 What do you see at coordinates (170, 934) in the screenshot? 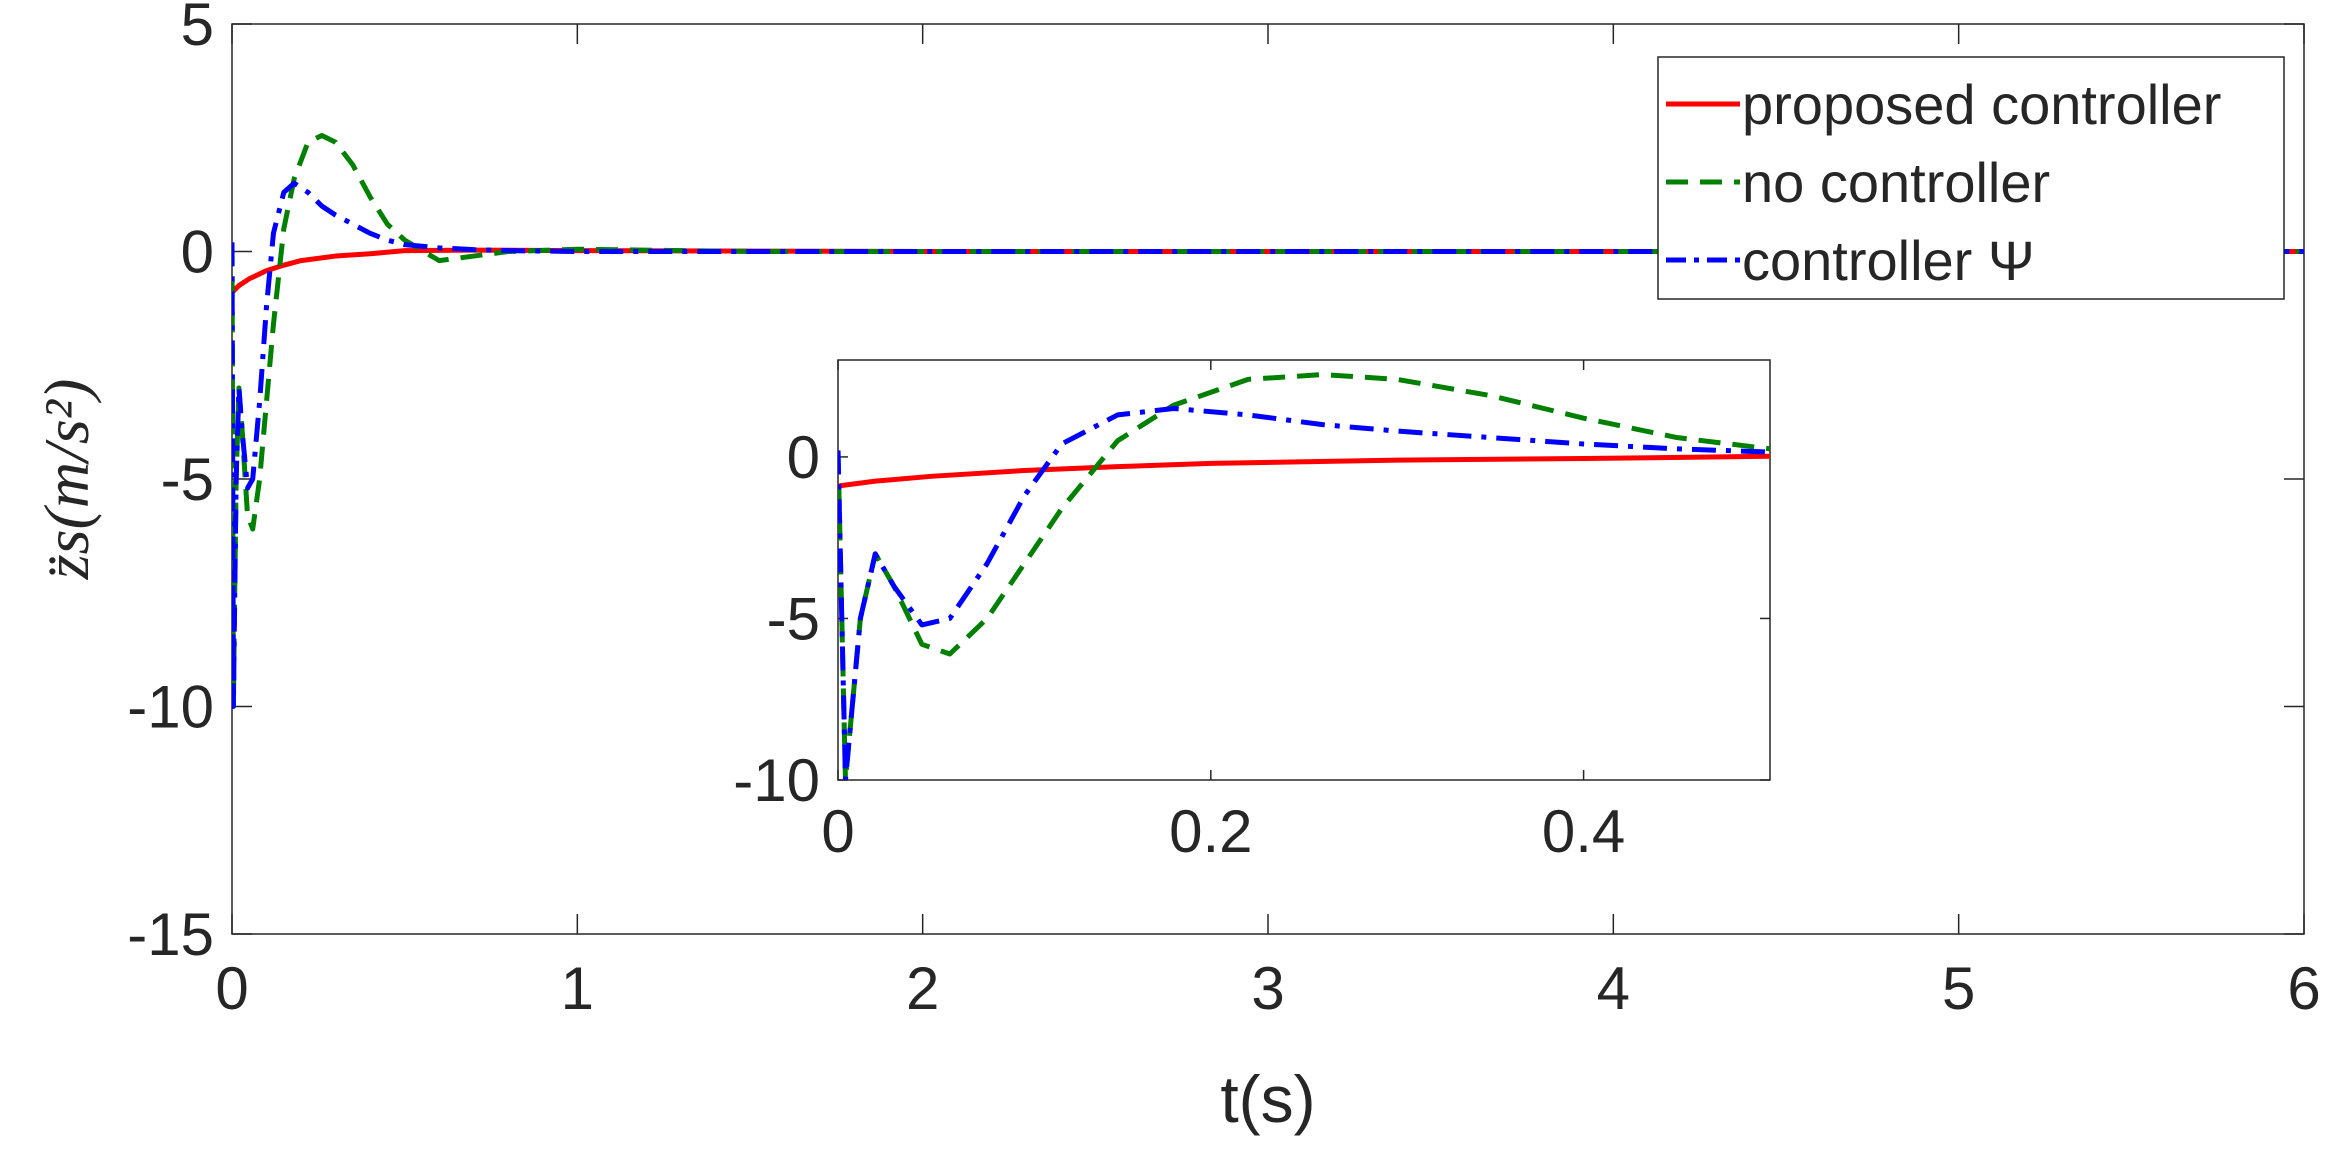
I see `main-y-tick-label: -15` at bounding box center [170, 934].